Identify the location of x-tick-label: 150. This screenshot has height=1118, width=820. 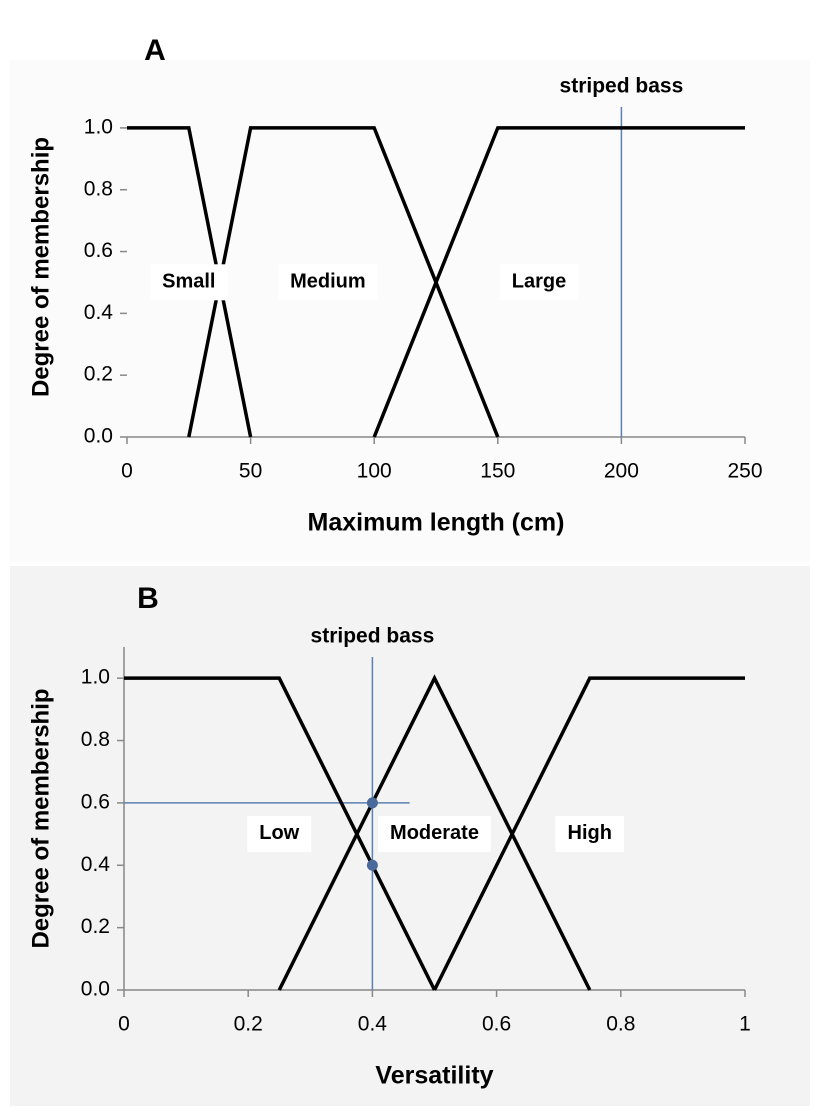
(497, 471).